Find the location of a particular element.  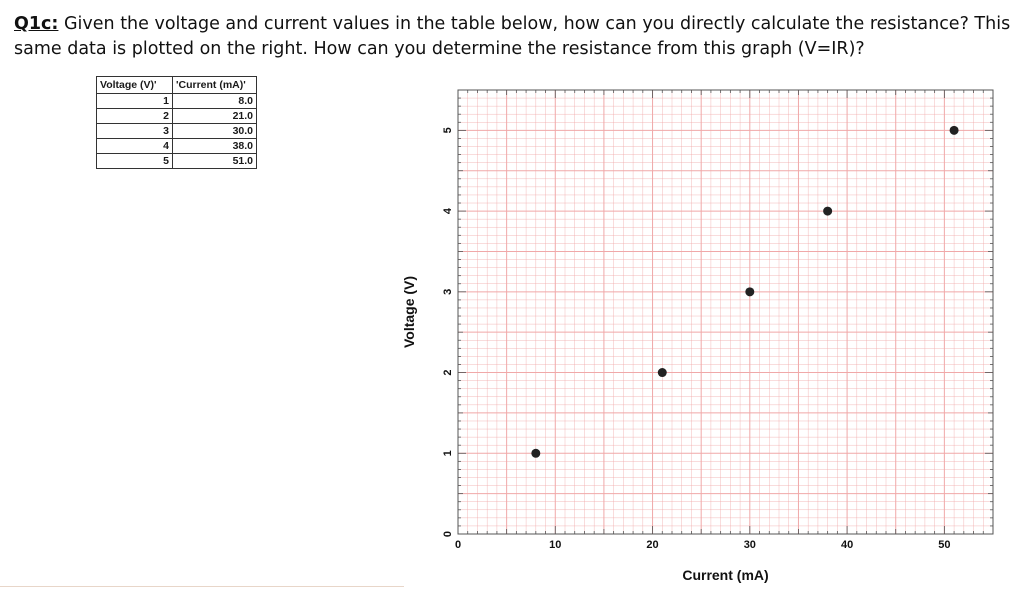

table-cell-voltage: 3 is located at coordinates (134, 131).